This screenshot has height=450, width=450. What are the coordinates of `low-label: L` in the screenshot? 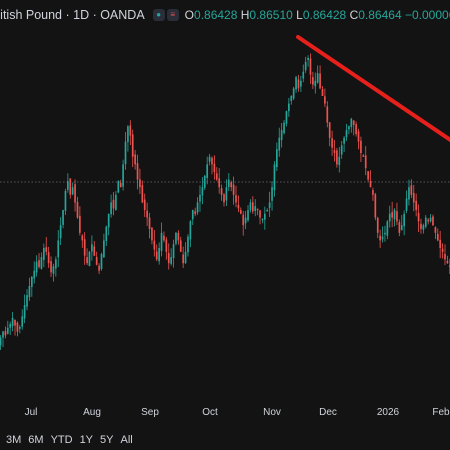 It's located at (299, 15).